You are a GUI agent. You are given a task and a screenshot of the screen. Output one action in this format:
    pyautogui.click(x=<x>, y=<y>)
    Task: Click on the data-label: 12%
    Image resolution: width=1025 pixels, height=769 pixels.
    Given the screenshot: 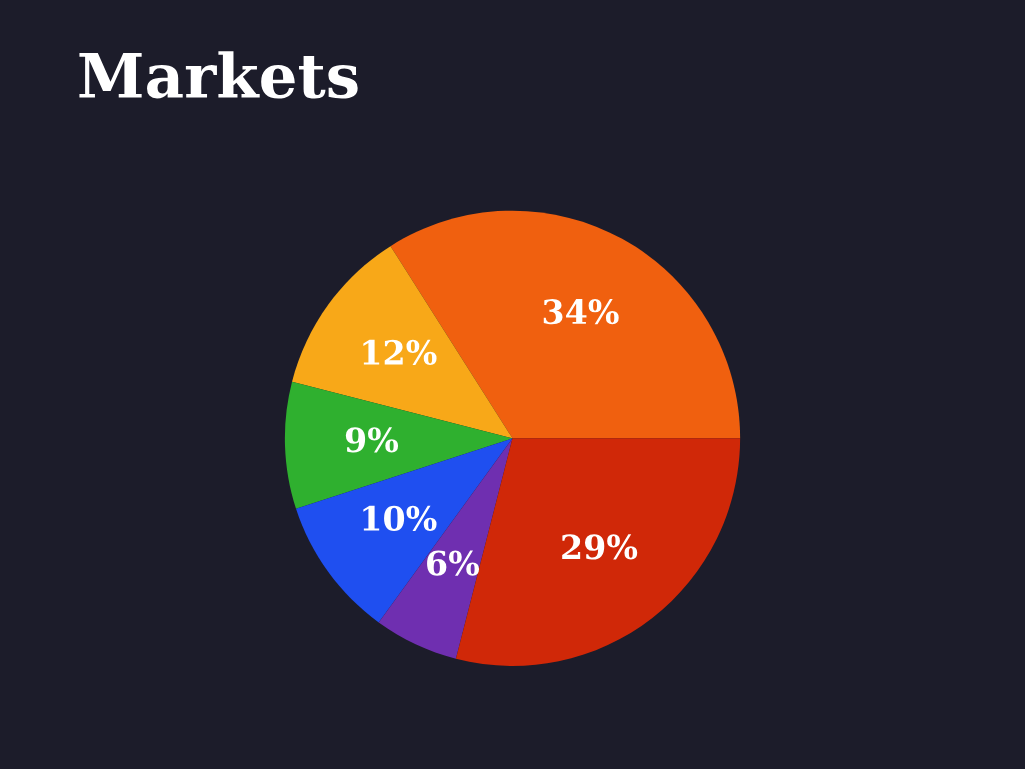 What is the action you would take?
    pyautogui.click(x=400, y=352)
    